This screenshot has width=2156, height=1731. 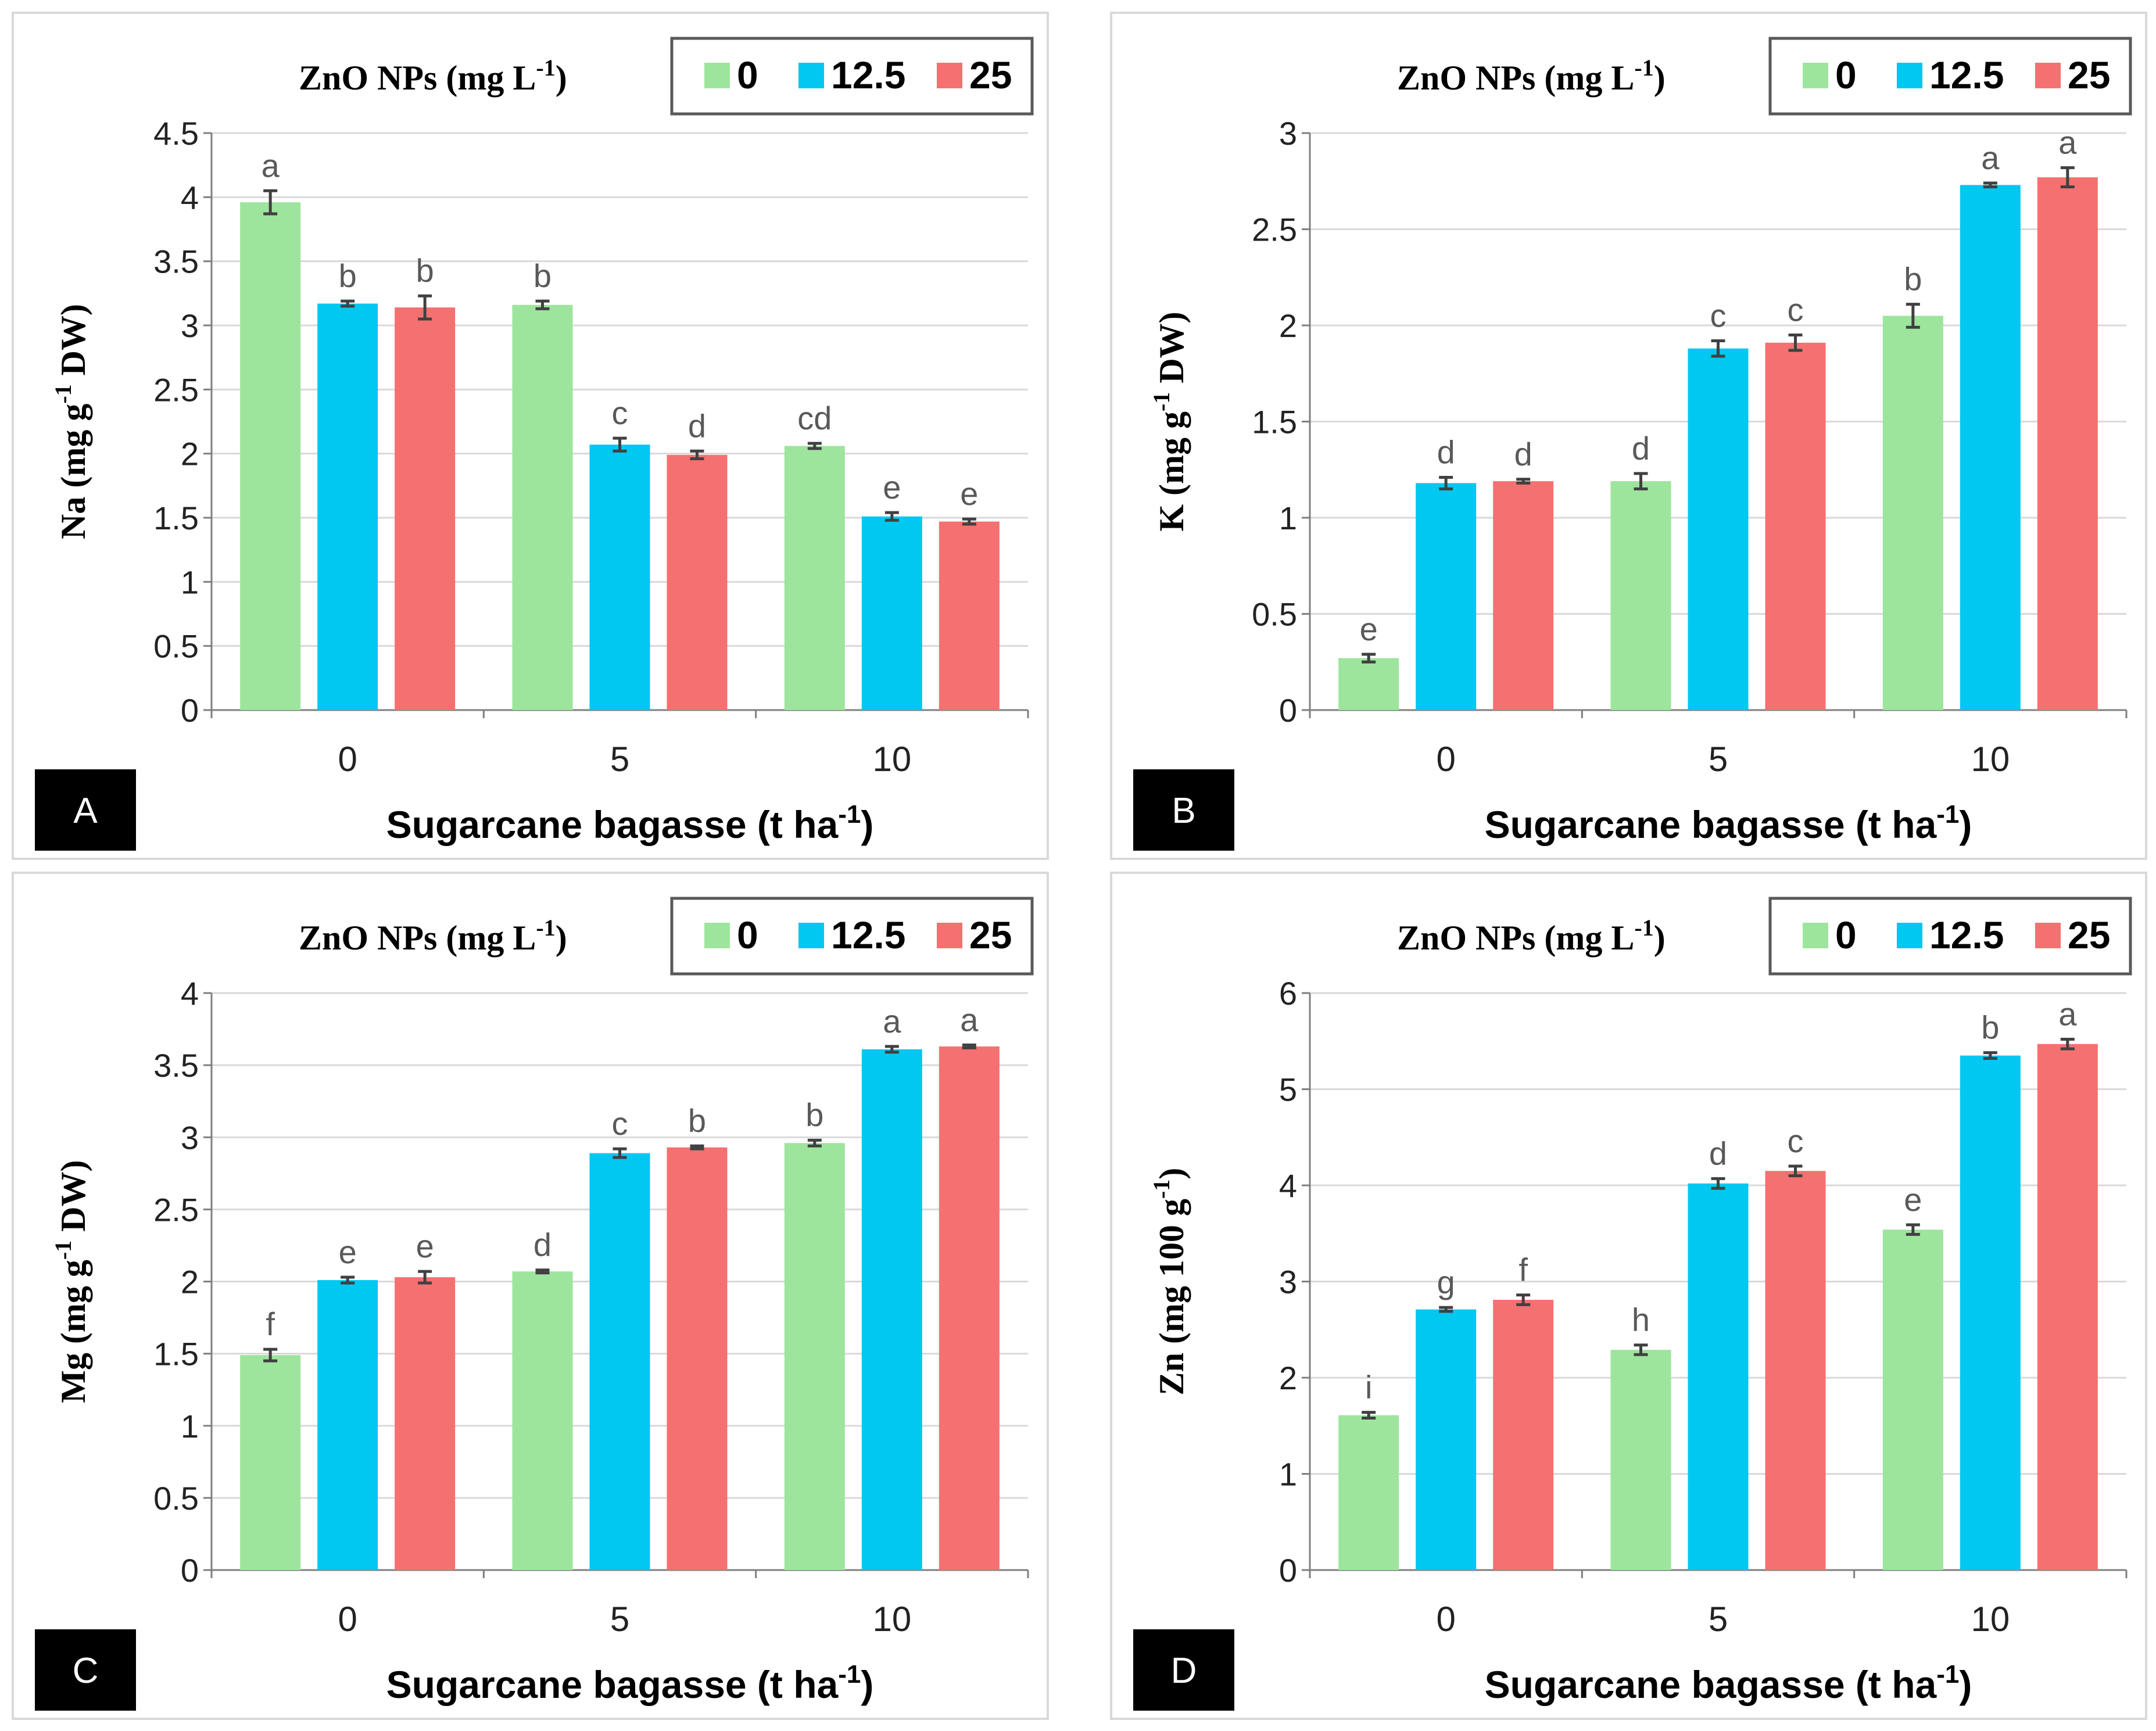 I want to click on y-tick-label: 3.5, so click(x=176, y=261).